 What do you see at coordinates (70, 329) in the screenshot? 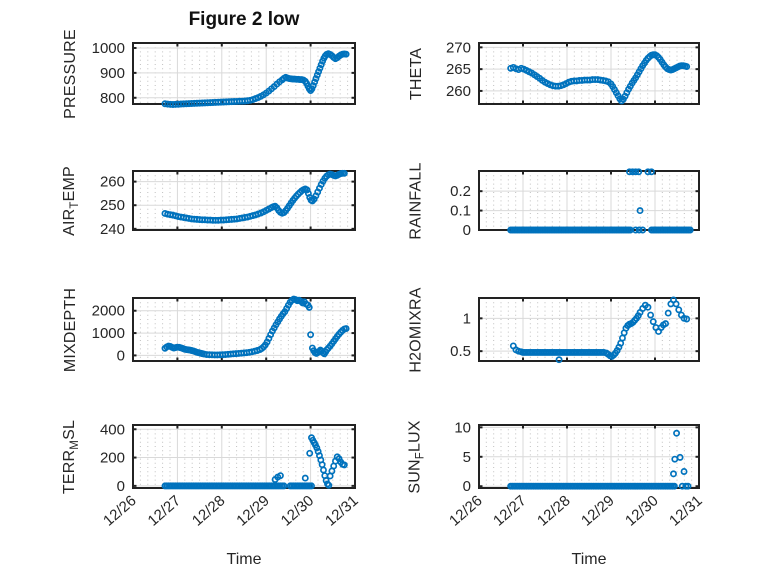
I see `axis-label-mixdepth: MIXDEPTH` at bounding box center [70, 329].